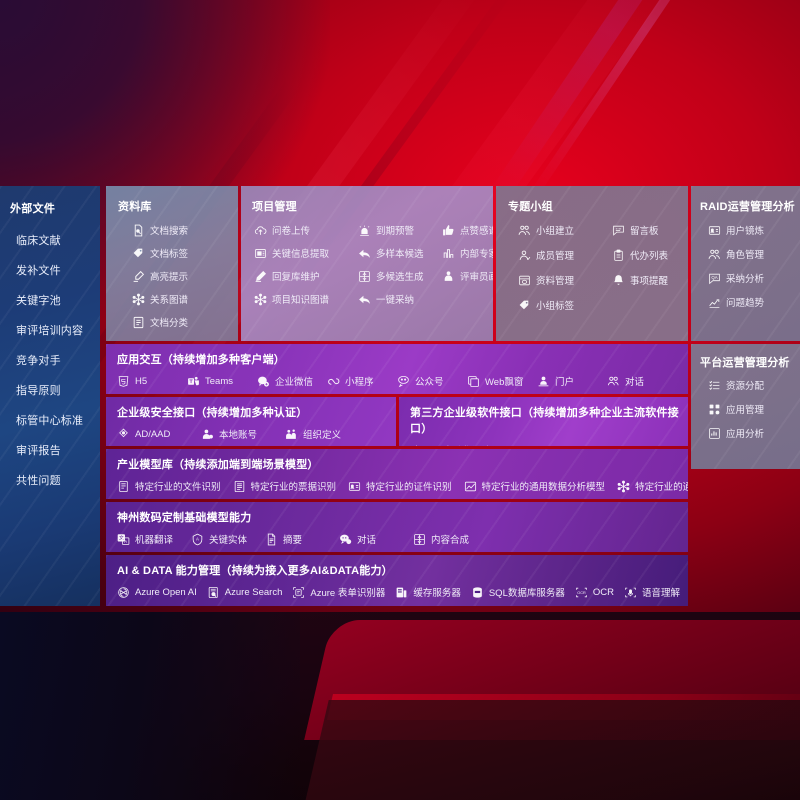 The width and height of the screenshot is (800, 800). What do you see at coordinates (228, 539) in the screenshot?
I see `base-item-key-entity: A 关键实体` at bounding box center [228, 539].